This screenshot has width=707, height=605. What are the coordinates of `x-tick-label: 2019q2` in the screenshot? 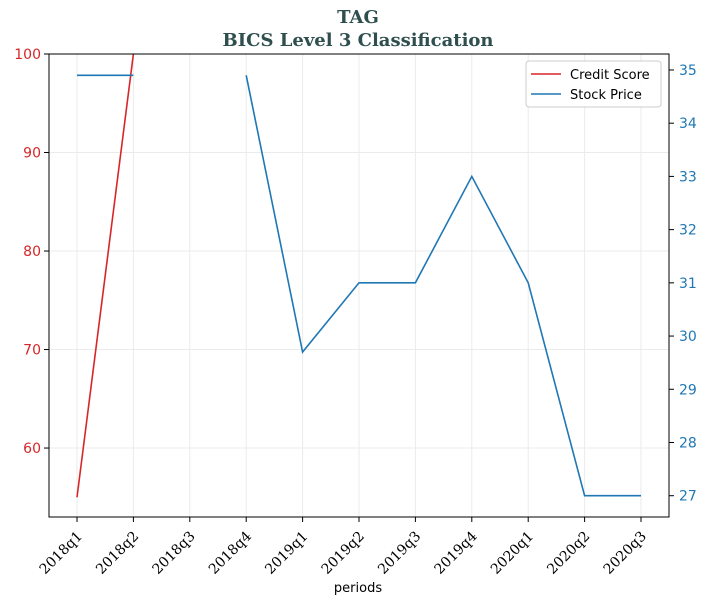 It's located at (343, 553).